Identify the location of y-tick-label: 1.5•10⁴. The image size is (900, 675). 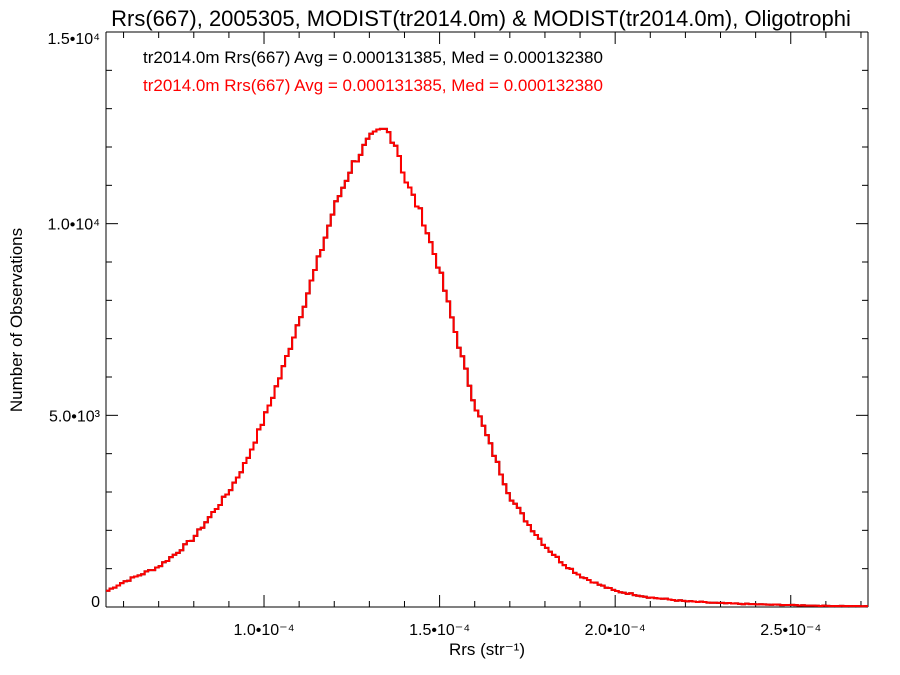
(73, 39).